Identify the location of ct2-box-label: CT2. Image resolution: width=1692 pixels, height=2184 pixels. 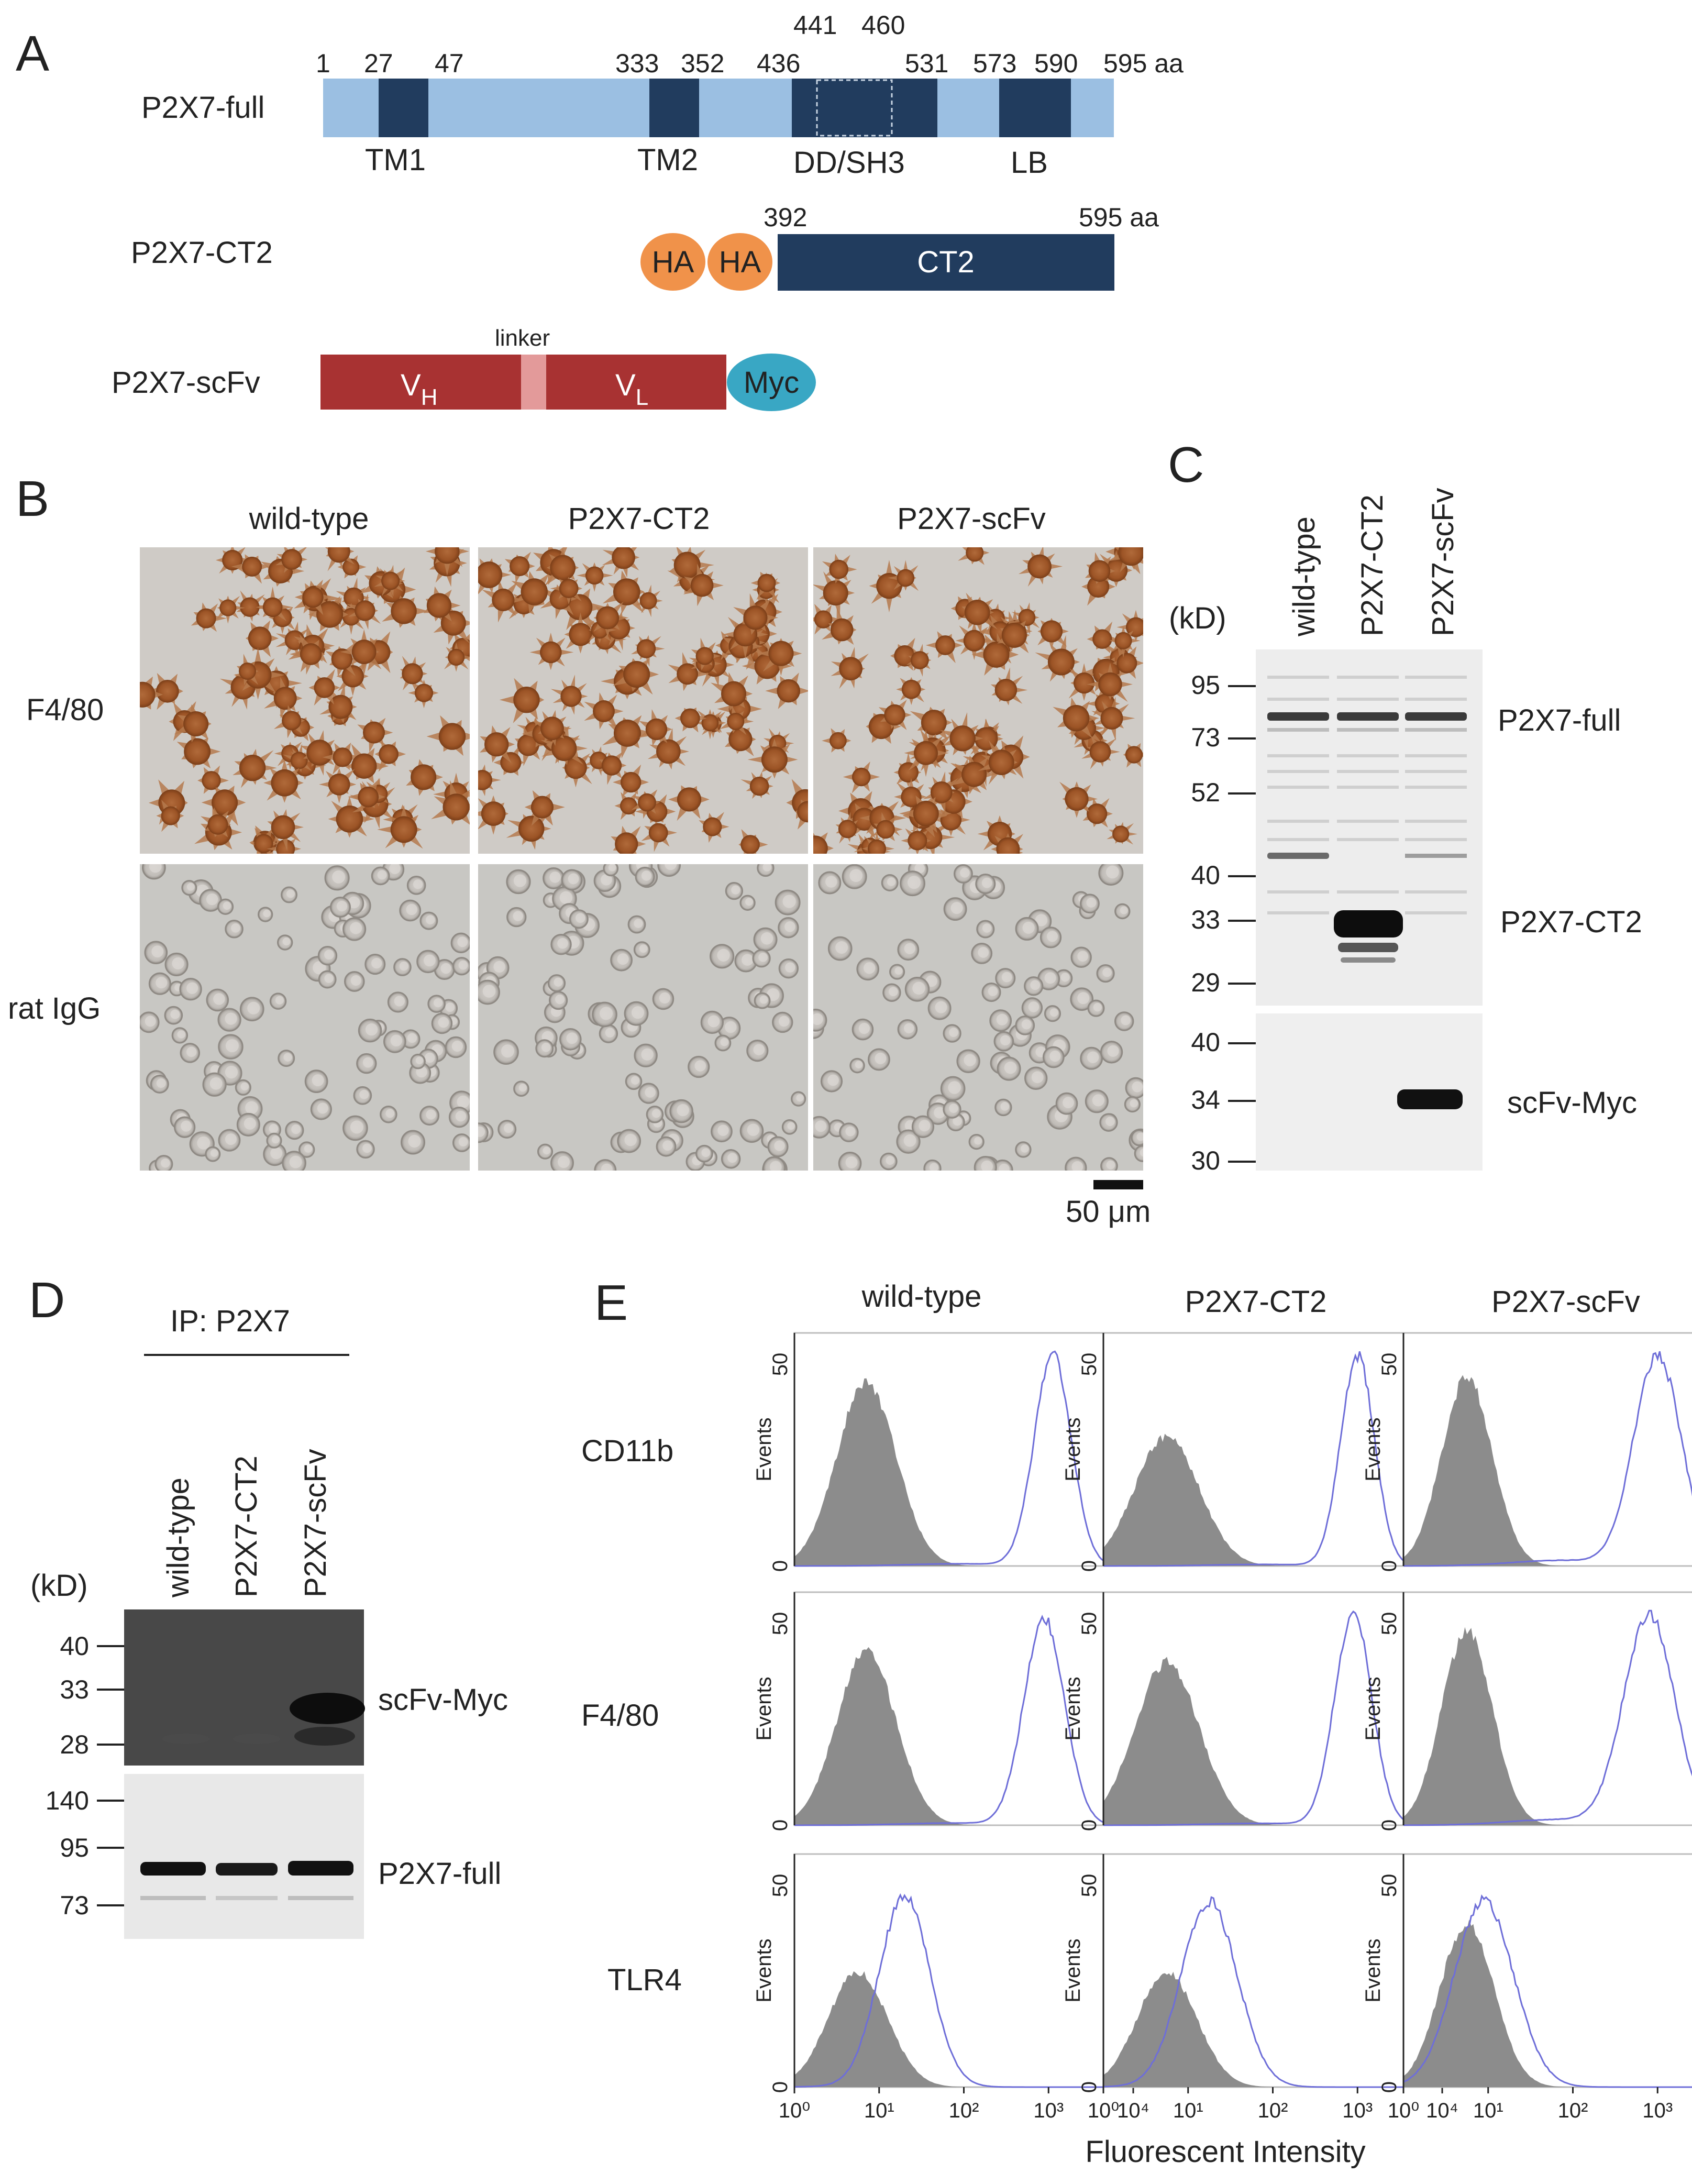
(946, 262).